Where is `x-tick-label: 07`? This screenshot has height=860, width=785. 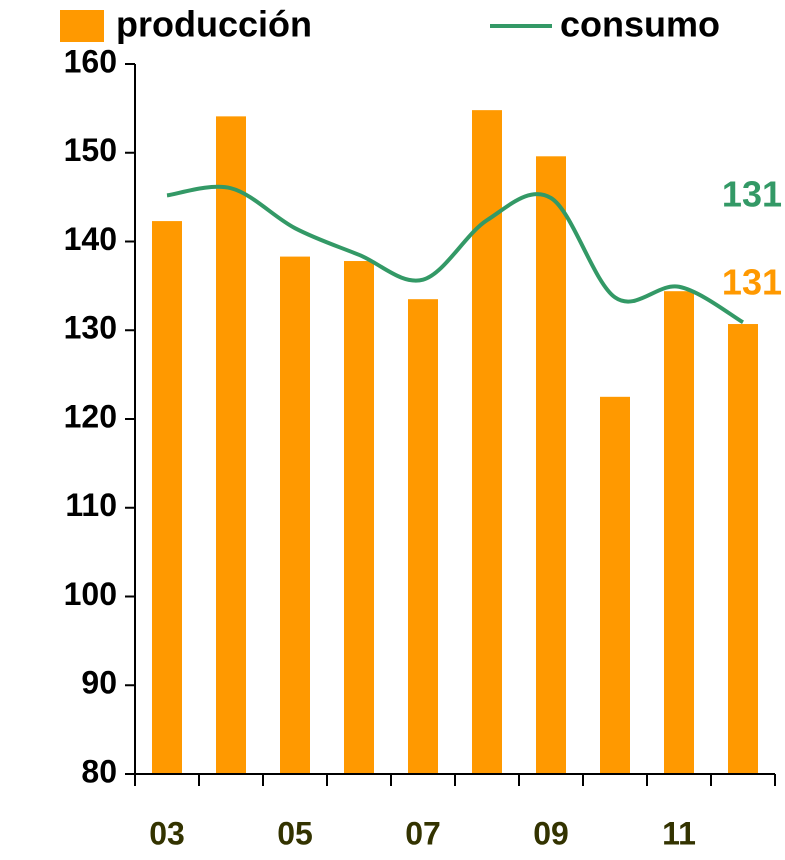
x-tick-label: 07 is located at coordinates (423, 833).